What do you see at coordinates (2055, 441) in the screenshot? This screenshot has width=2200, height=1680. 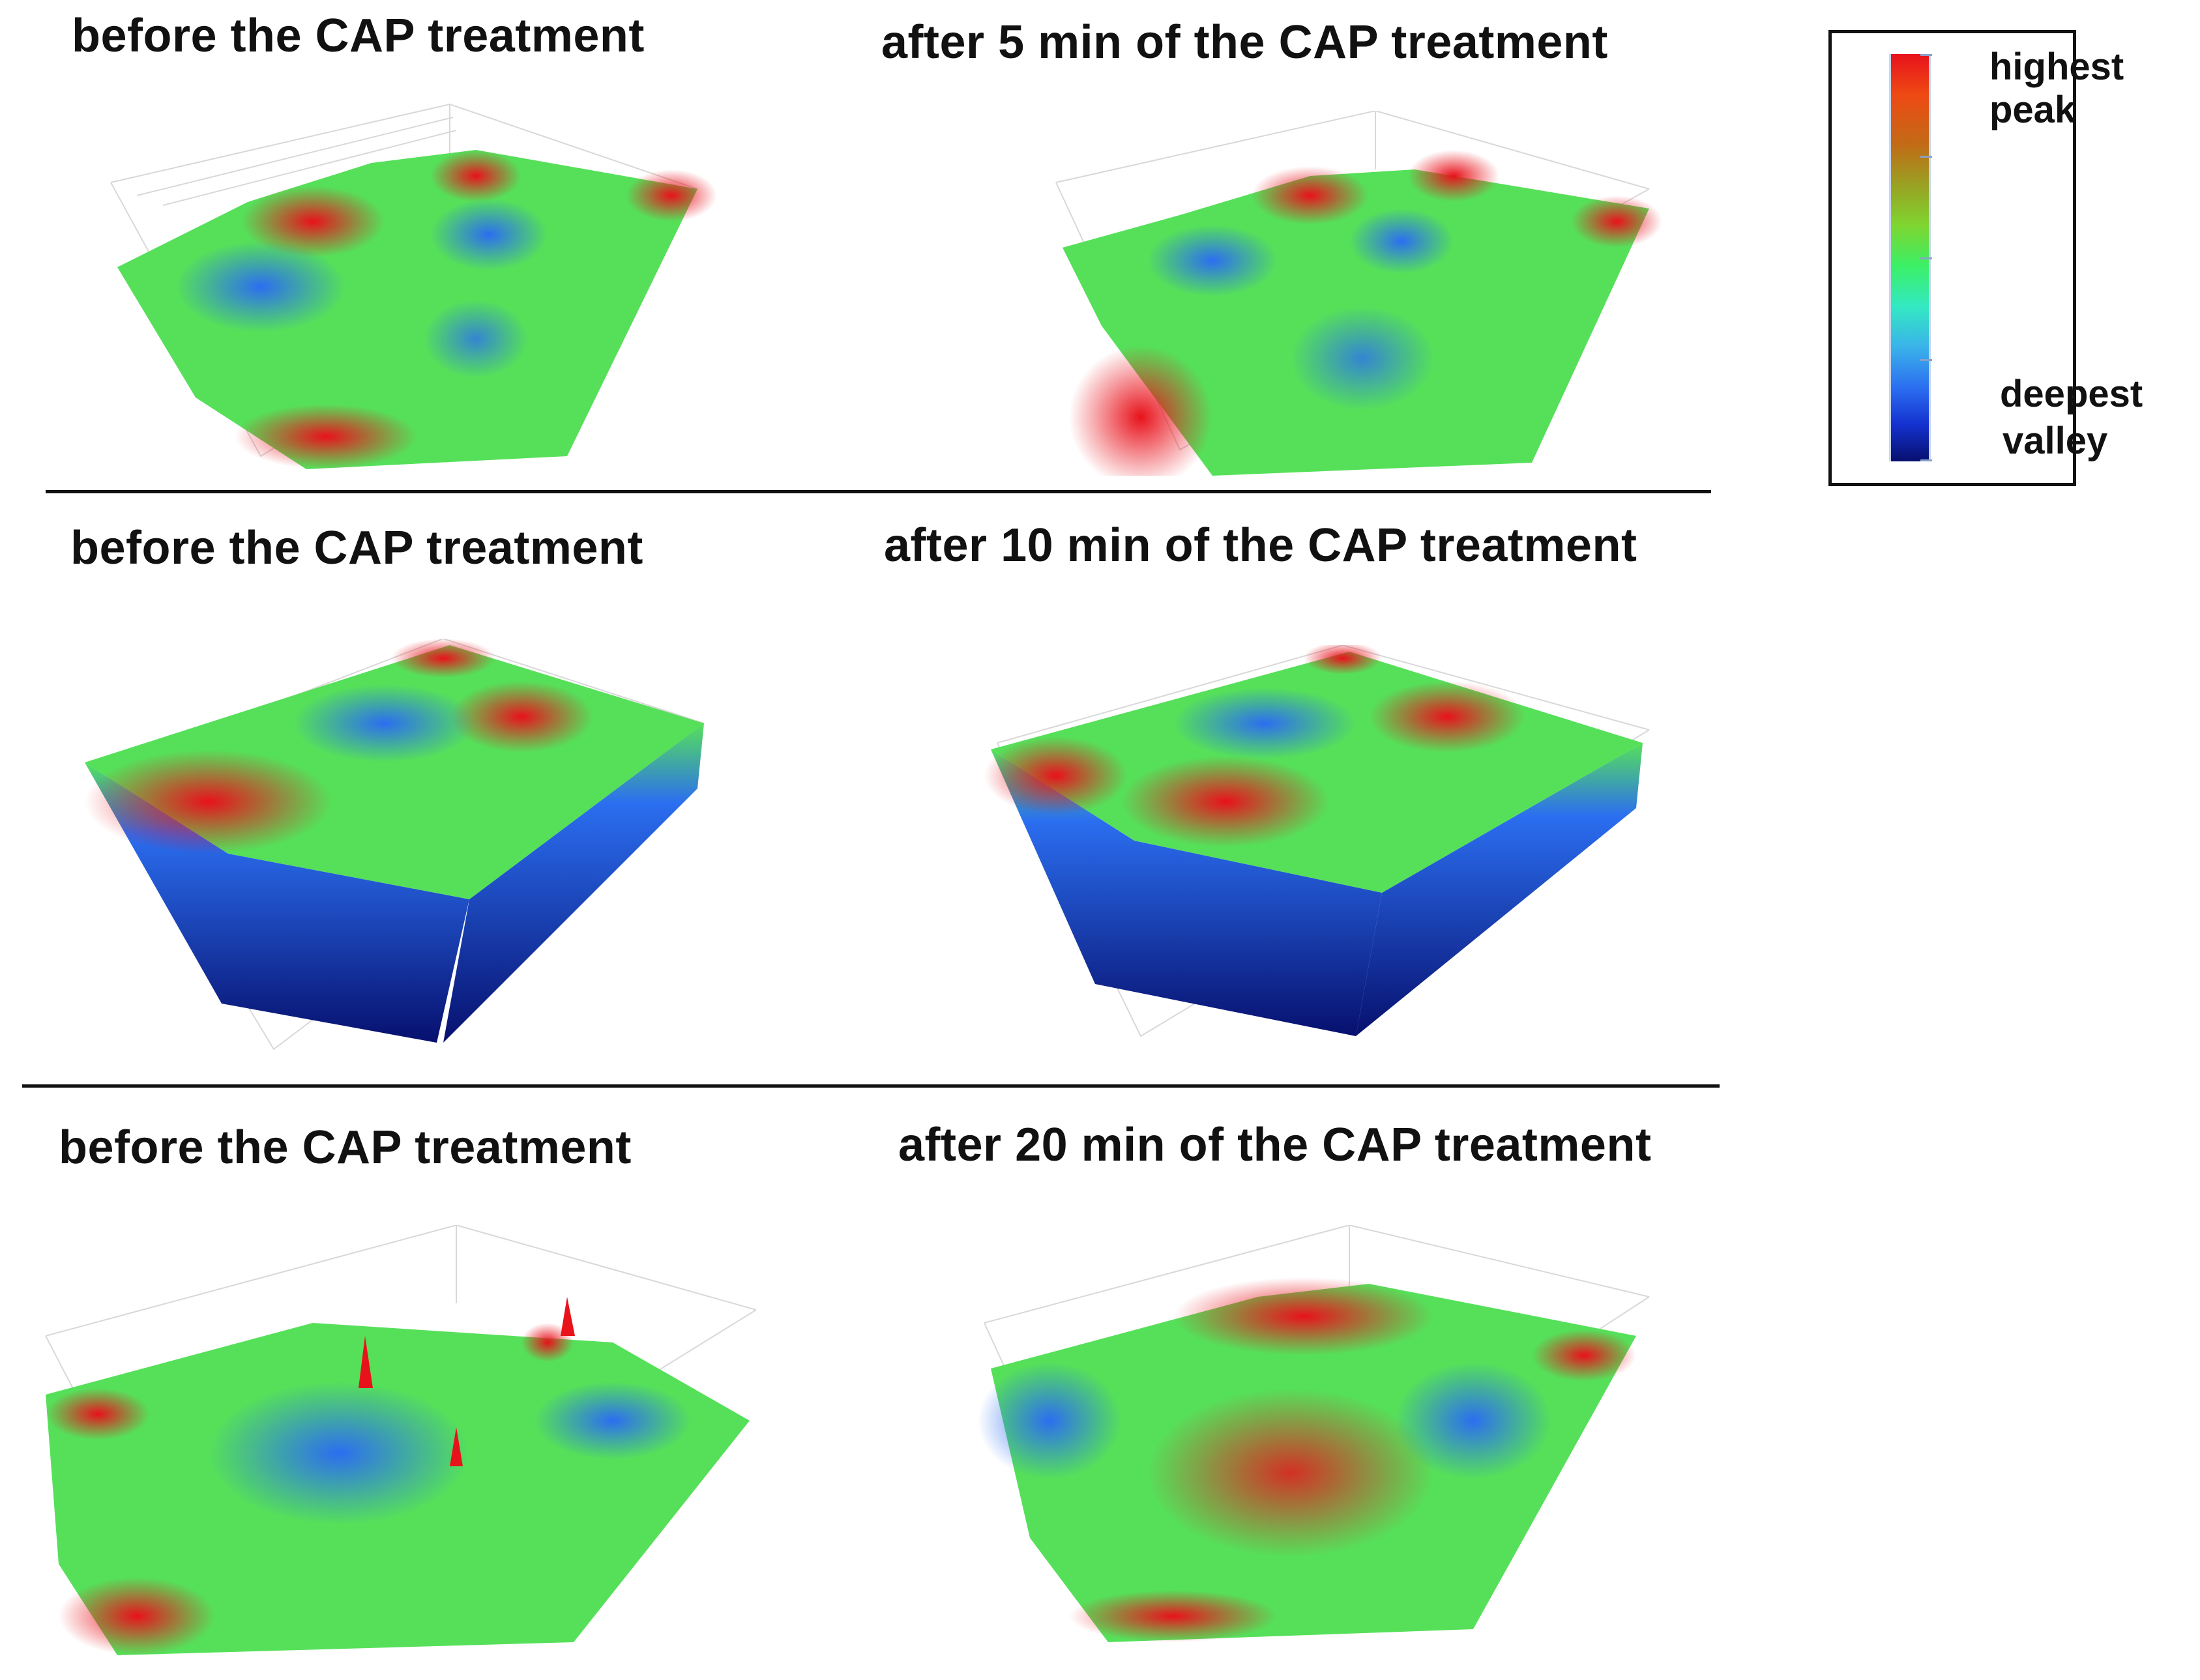 I see `legend-label-valley: valley` at bounding box center [2055, 441].